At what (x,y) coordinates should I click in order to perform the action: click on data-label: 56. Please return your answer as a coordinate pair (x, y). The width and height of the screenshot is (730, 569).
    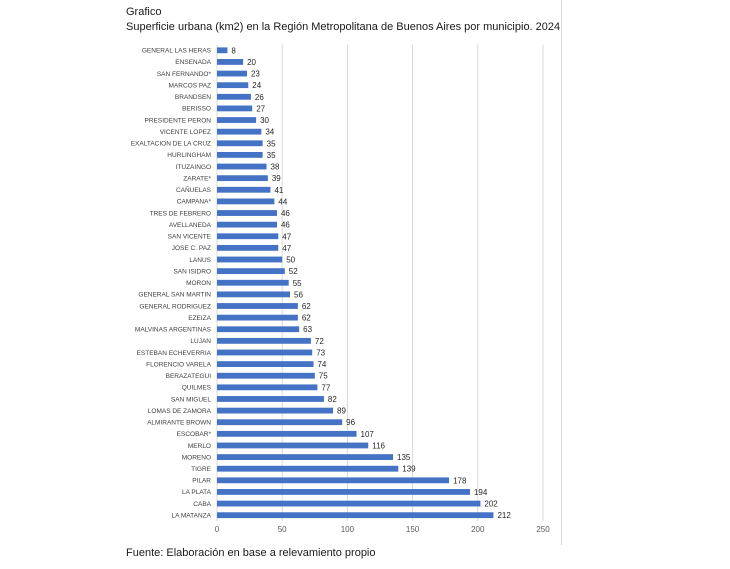
    Looking at the image, I should click on (298, 294).